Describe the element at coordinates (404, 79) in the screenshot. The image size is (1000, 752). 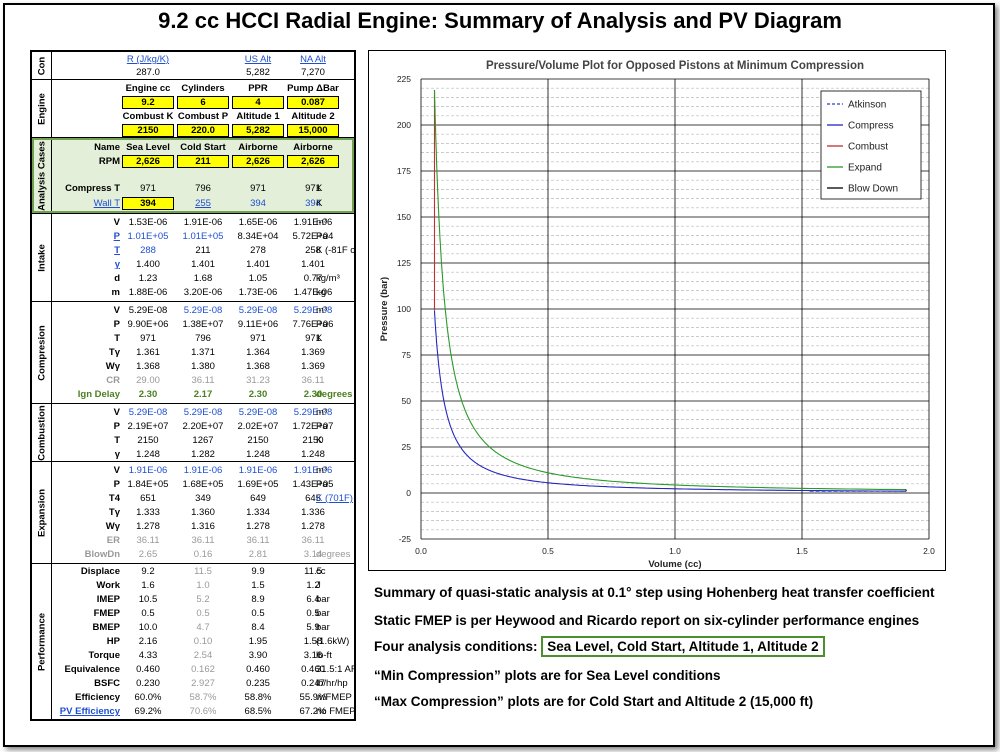
I see `y-tick-label: 225` at that location.